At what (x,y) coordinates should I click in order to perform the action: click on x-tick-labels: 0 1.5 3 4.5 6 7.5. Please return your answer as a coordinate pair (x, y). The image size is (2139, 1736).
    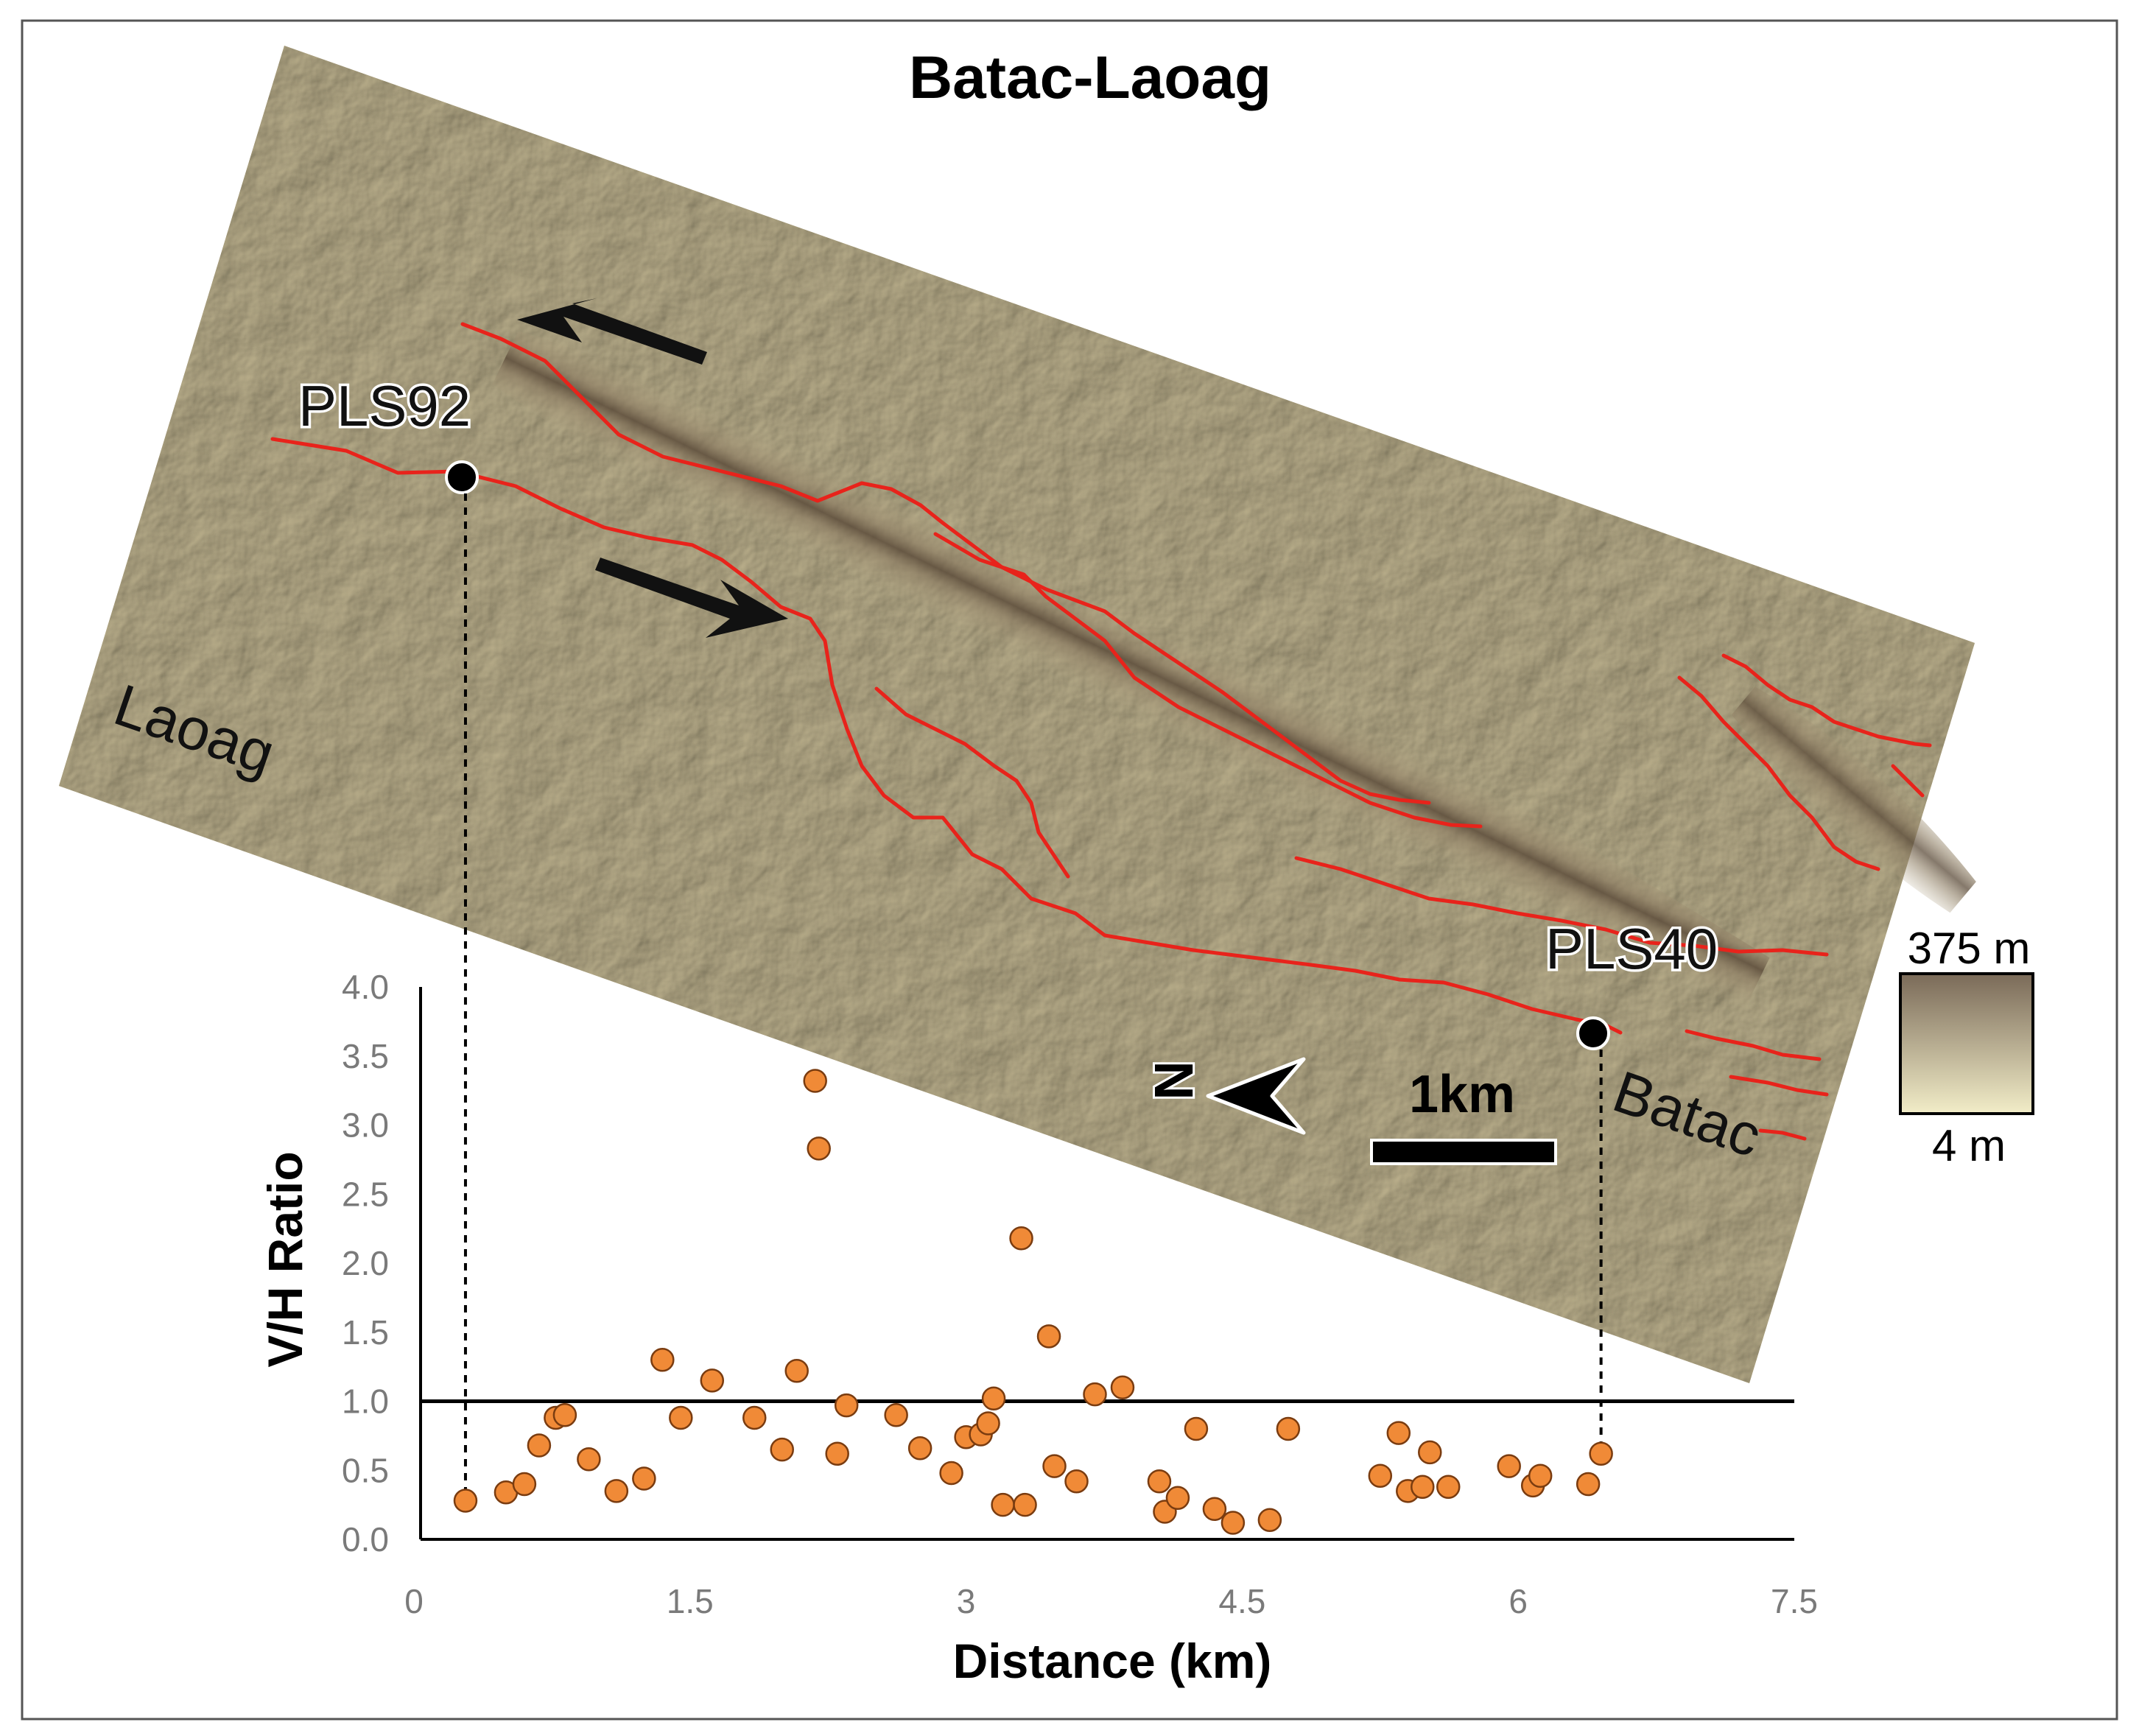
    Looking at the image, I should click on (1111, 1601).